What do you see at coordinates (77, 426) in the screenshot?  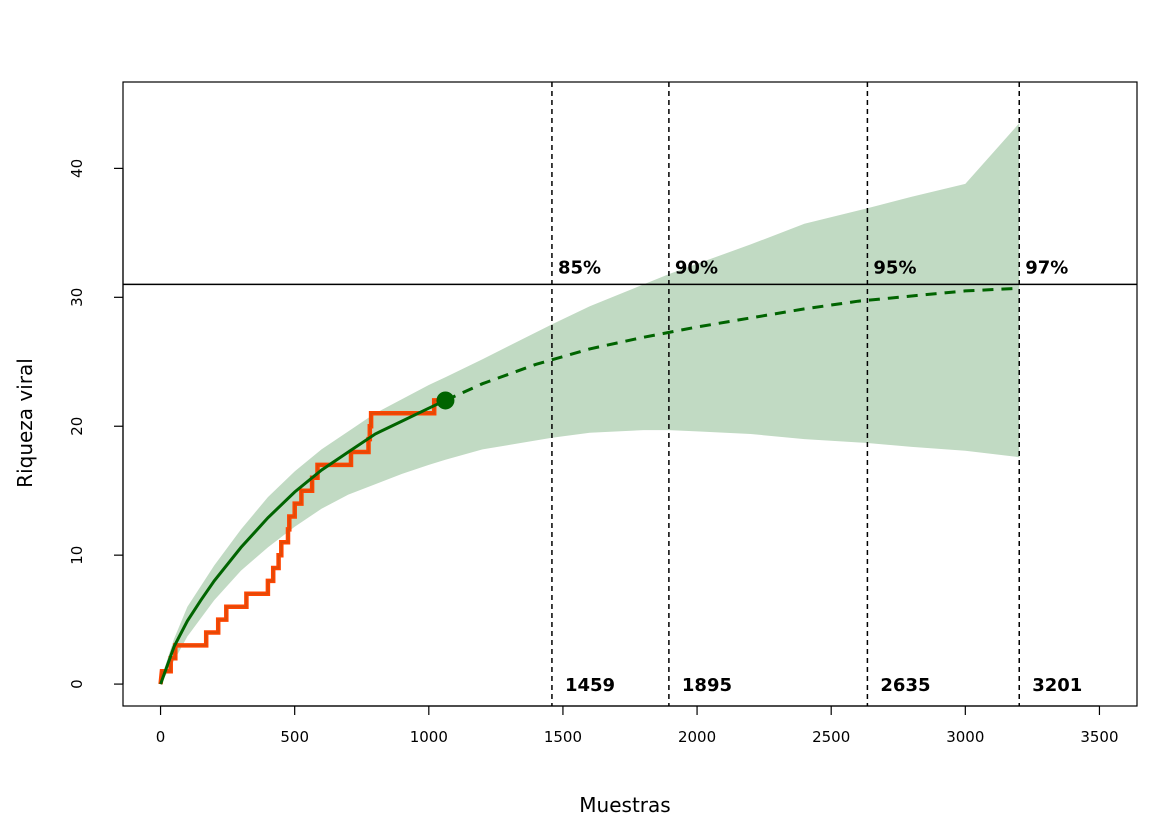 I see `y-tick-label: 20` at bounding box center [77, 426].